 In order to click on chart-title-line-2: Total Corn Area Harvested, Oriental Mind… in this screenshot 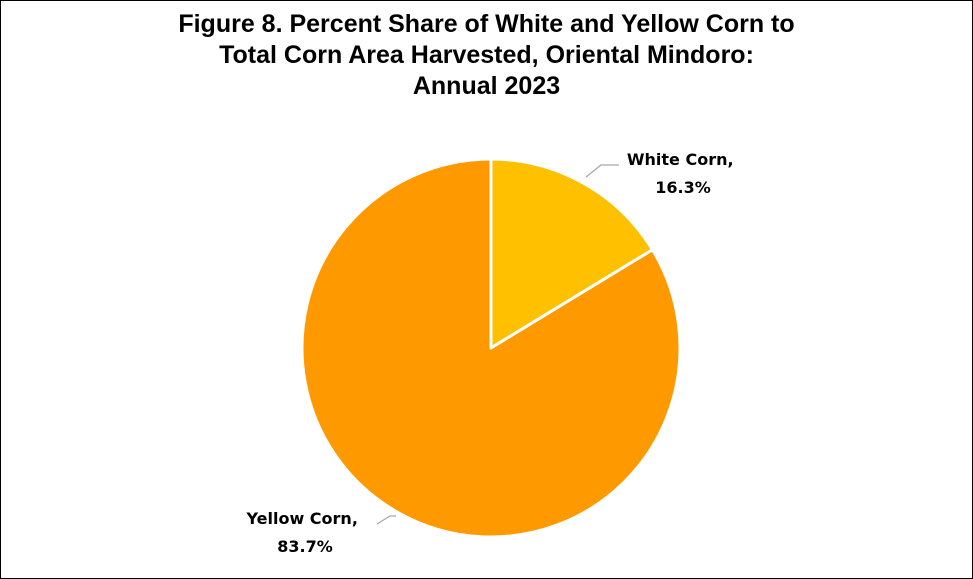, I will do `click(486, 55)`.